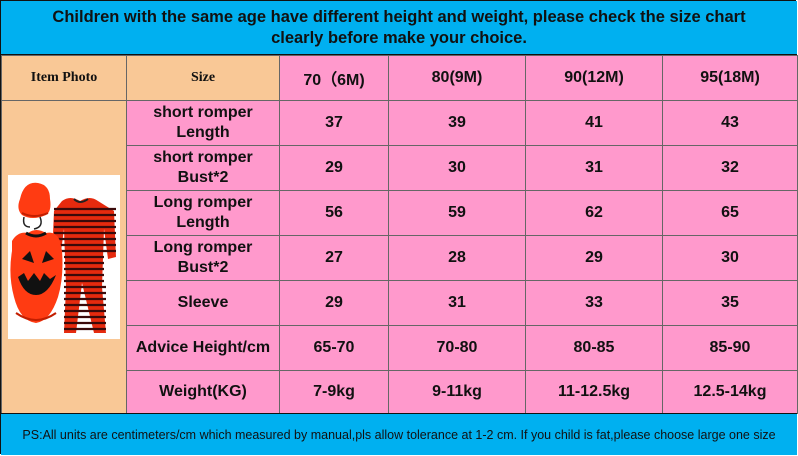  What do you see at coordinates (594, 78) in the screenshot?
I see `size-column-header: 90(12M)` at bounding box center [594, 78].